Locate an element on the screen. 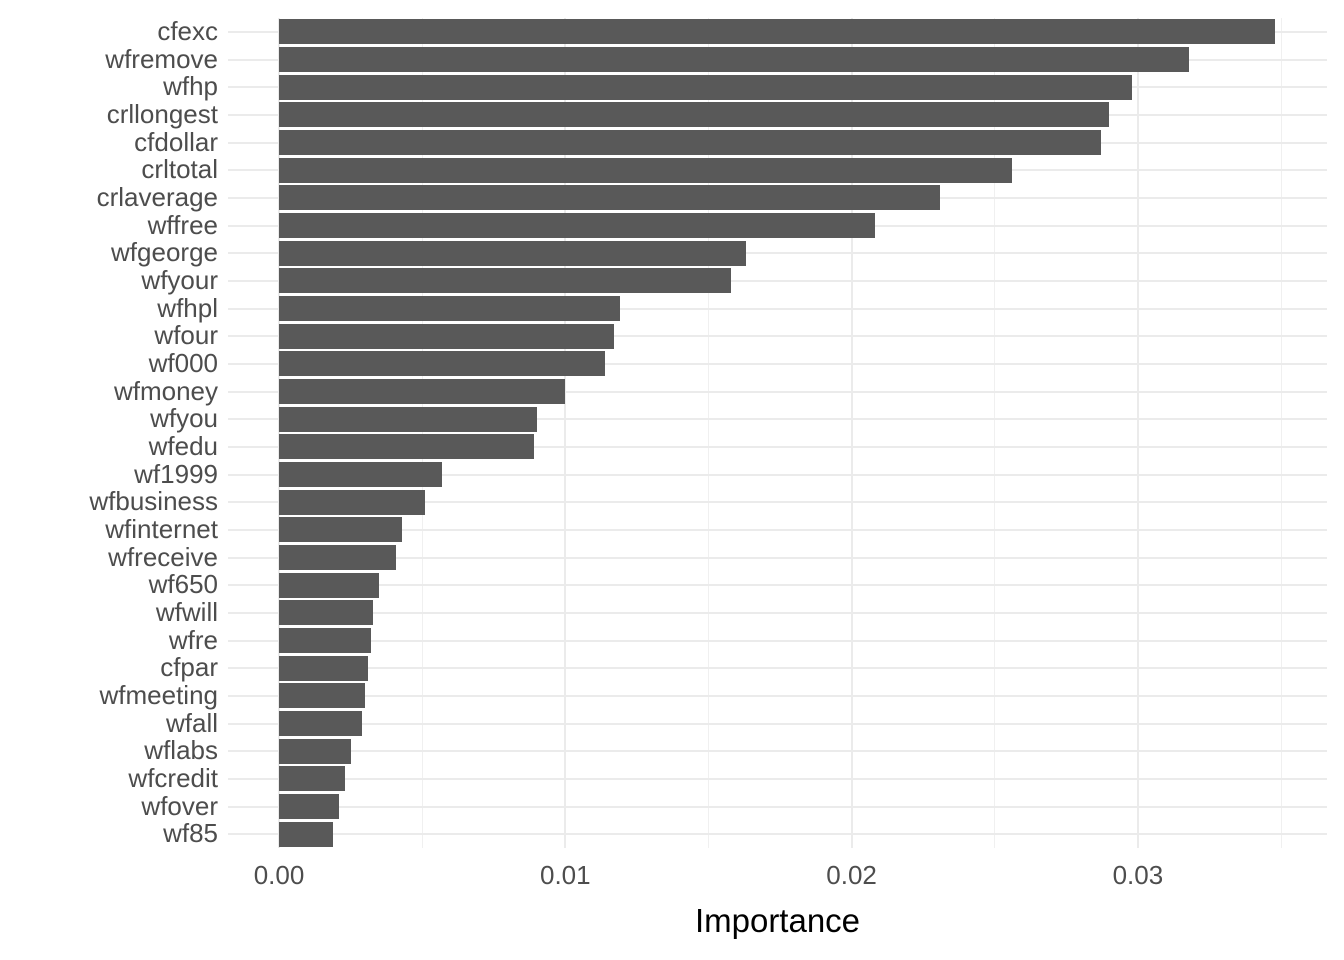  importance-bar-wfedu is located at coordinates (406, 447).